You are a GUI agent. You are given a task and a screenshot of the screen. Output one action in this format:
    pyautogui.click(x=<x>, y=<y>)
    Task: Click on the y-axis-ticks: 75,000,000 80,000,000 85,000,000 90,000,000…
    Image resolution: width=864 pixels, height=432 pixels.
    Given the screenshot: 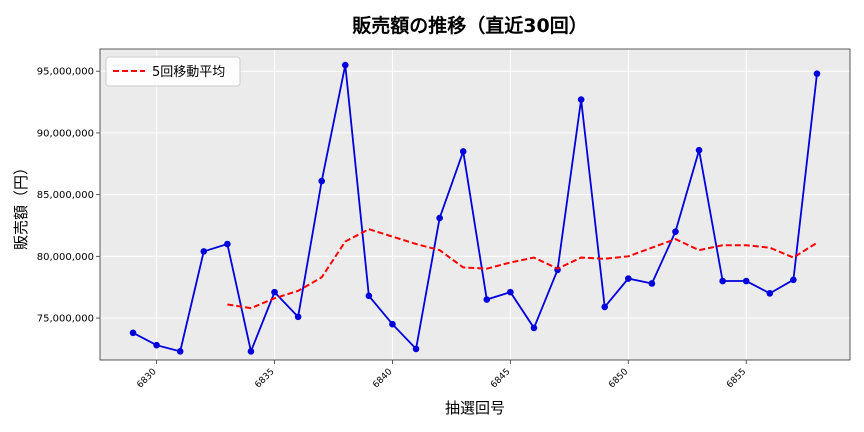 What is the action you would take?
    pyautogui.click(x=68, y=196)
    